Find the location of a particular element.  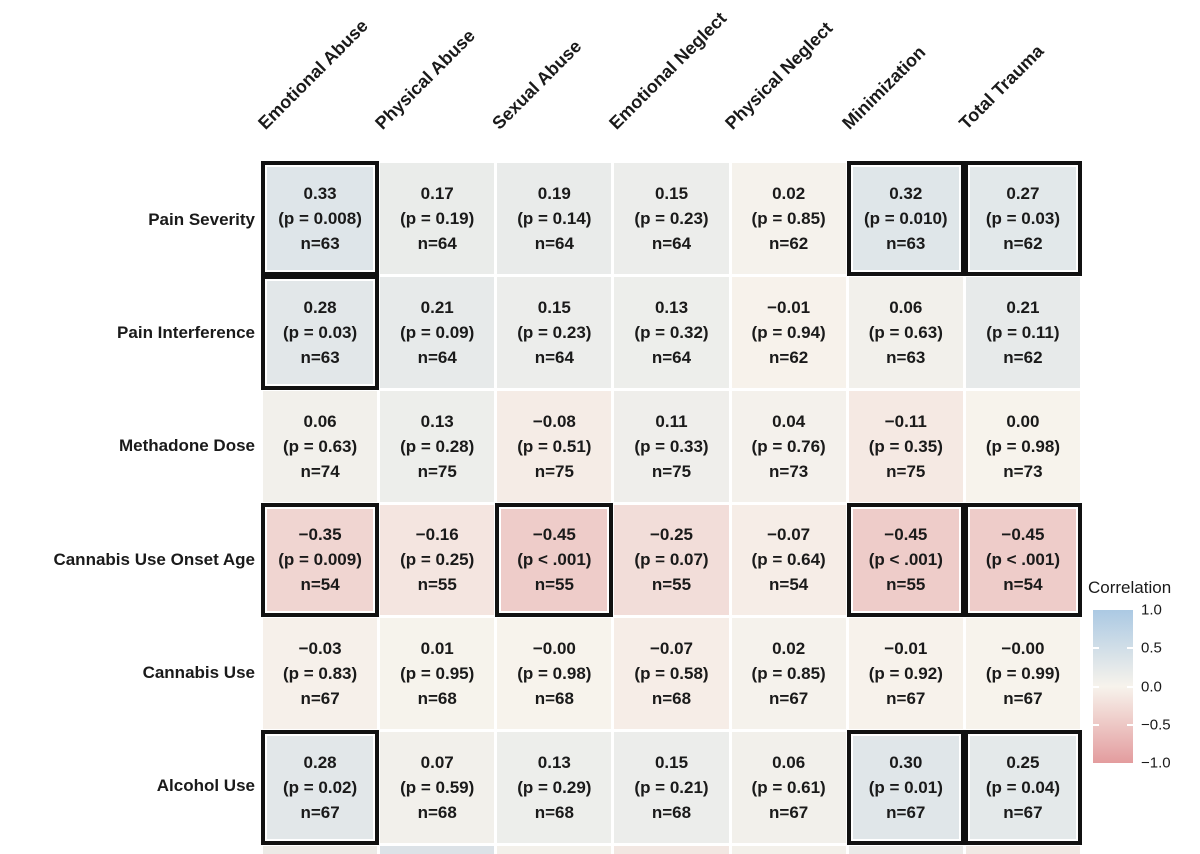

cell-correlation-value: 0.15 is located at coordinates (554, 307).